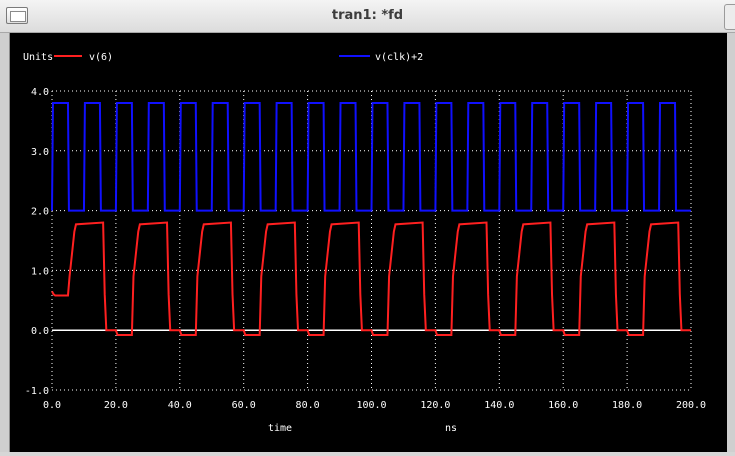  Describe the element at coordinates (40, 271) in the screenshot. I see `y-tick-label: 1.0` at that location.